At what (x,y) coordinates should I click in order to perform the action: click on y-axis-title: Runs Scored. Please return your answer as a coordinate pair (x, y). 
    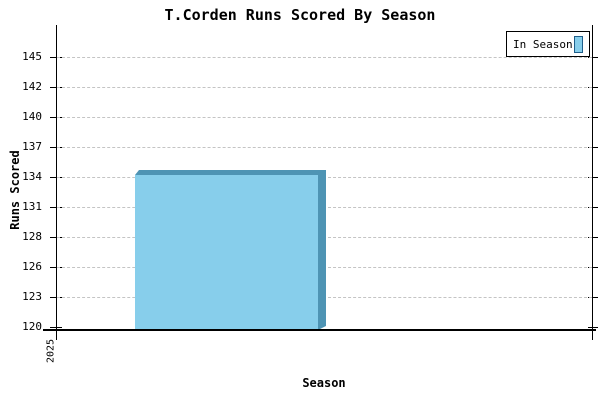
    Looking at the image, I should click on (15, 190).